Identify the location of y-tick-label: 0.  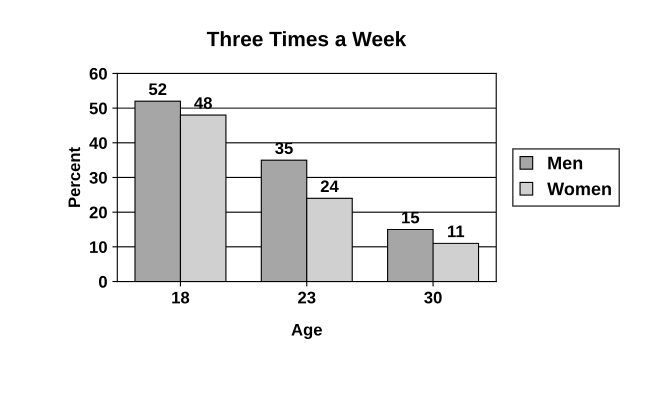
(102, 282).